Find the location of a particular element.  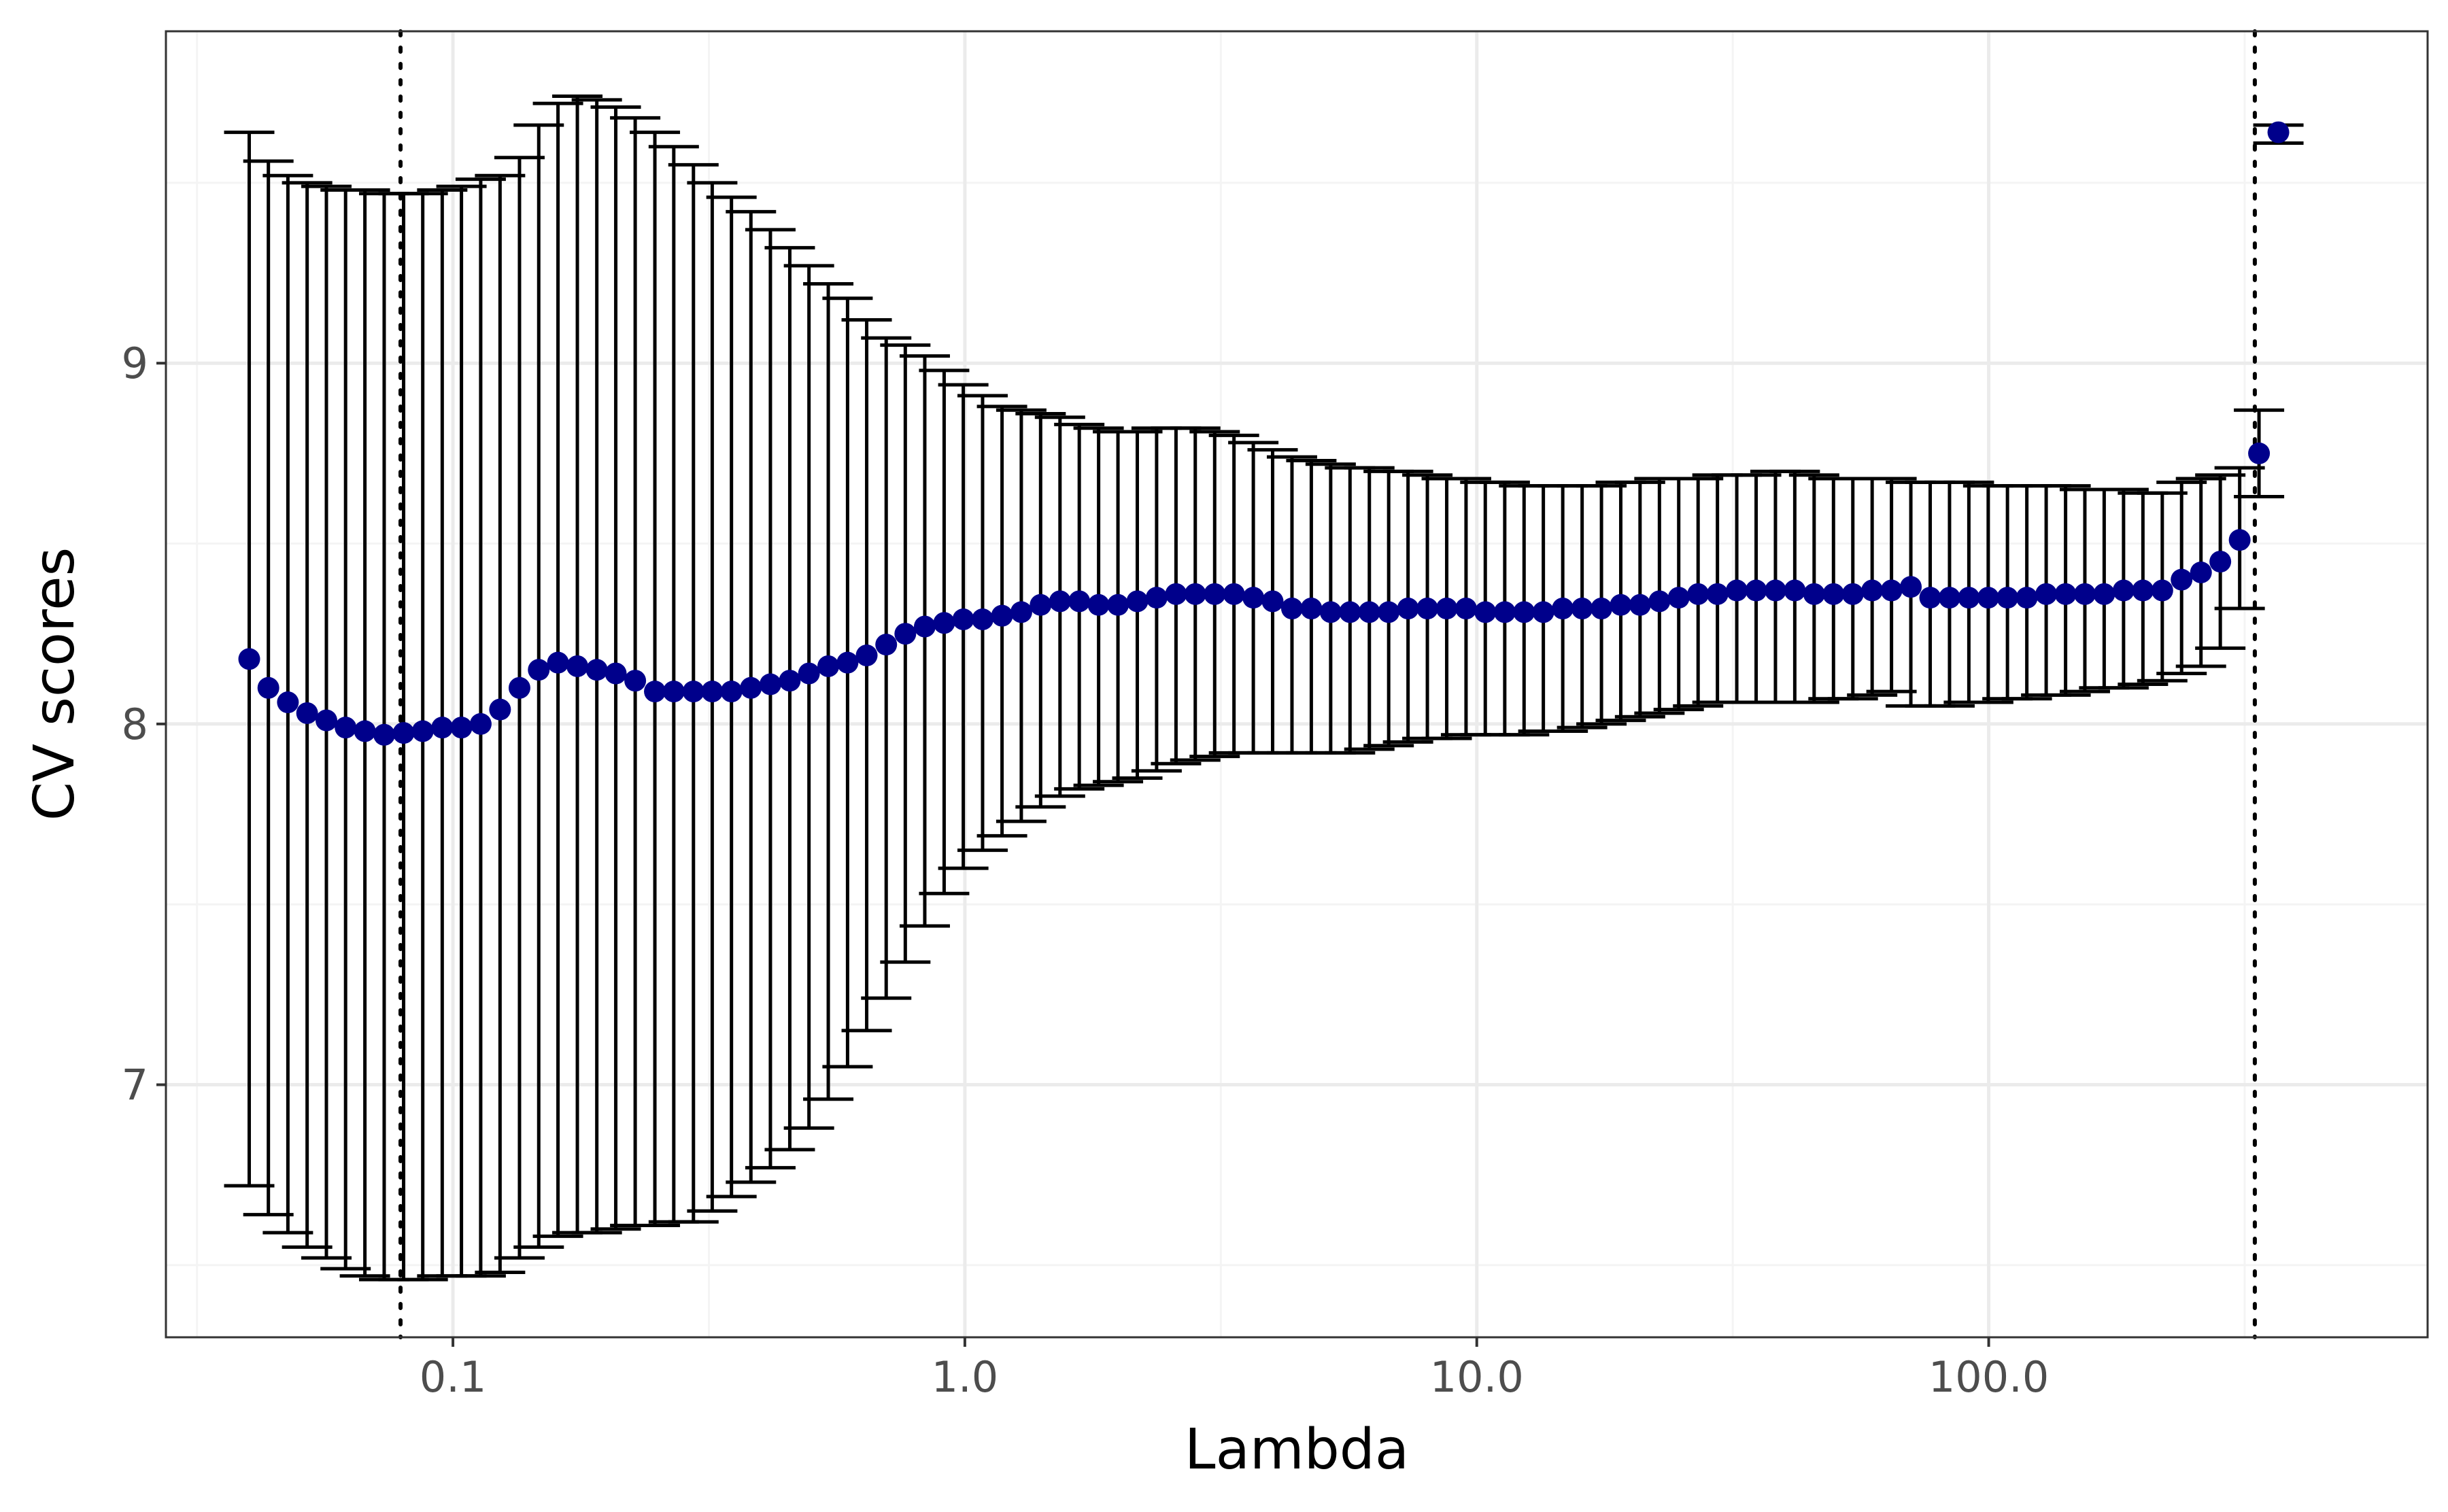

y-axis-title: CV scores is located at coordinates (55, 684).